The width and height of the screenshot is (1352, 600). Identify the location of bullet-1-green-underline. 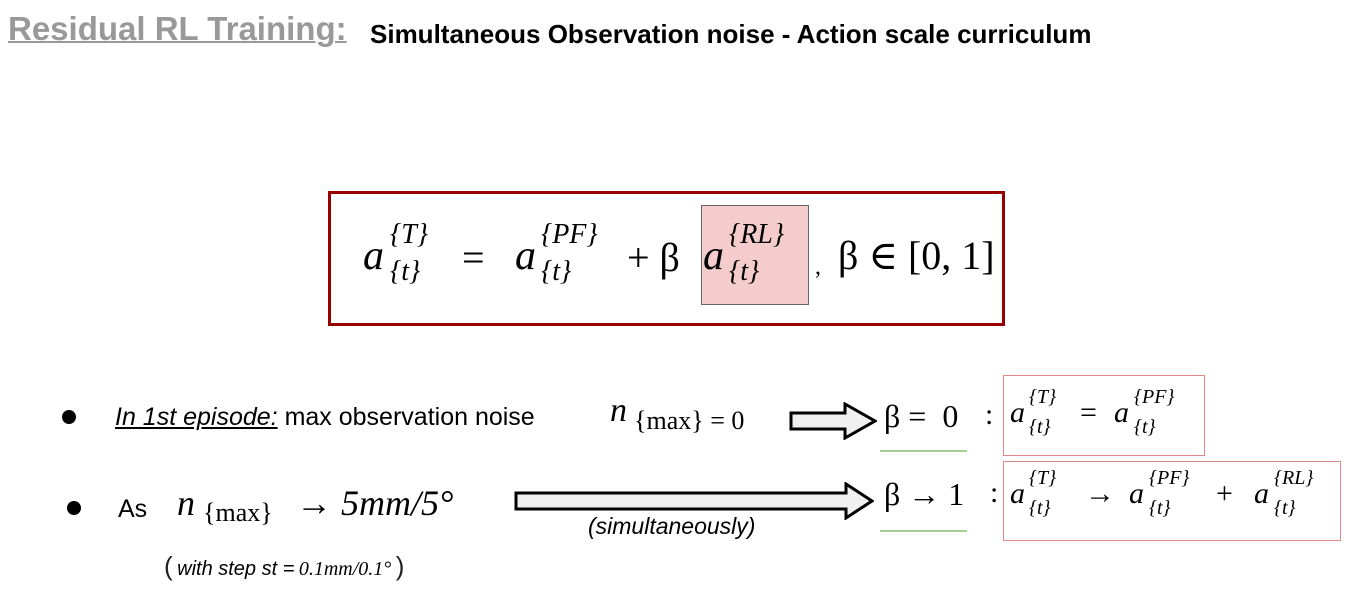
(923, 451).